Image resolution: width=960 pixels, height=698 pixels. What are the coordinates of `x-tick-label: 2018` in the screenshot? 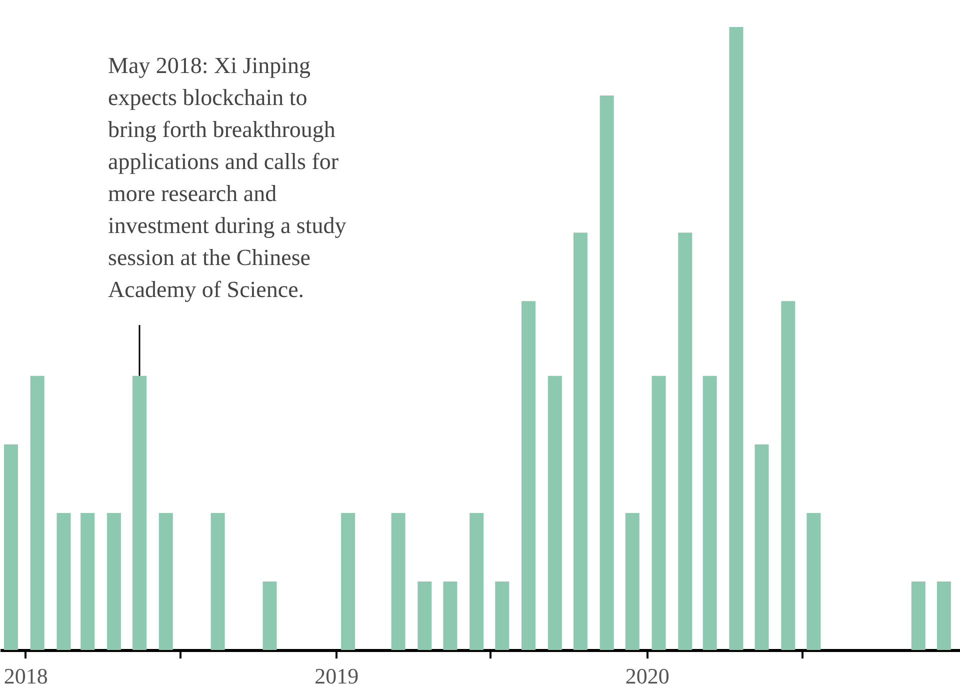 It's located at (26, 676).